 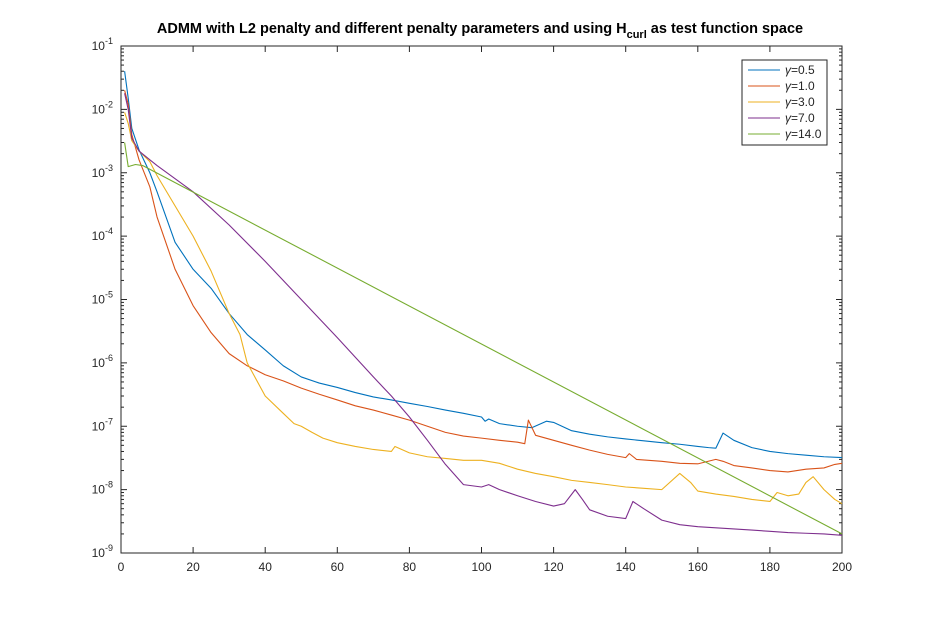 I want to click on y-tick-label: 10⁻⁹, so click(x=102, y=551).